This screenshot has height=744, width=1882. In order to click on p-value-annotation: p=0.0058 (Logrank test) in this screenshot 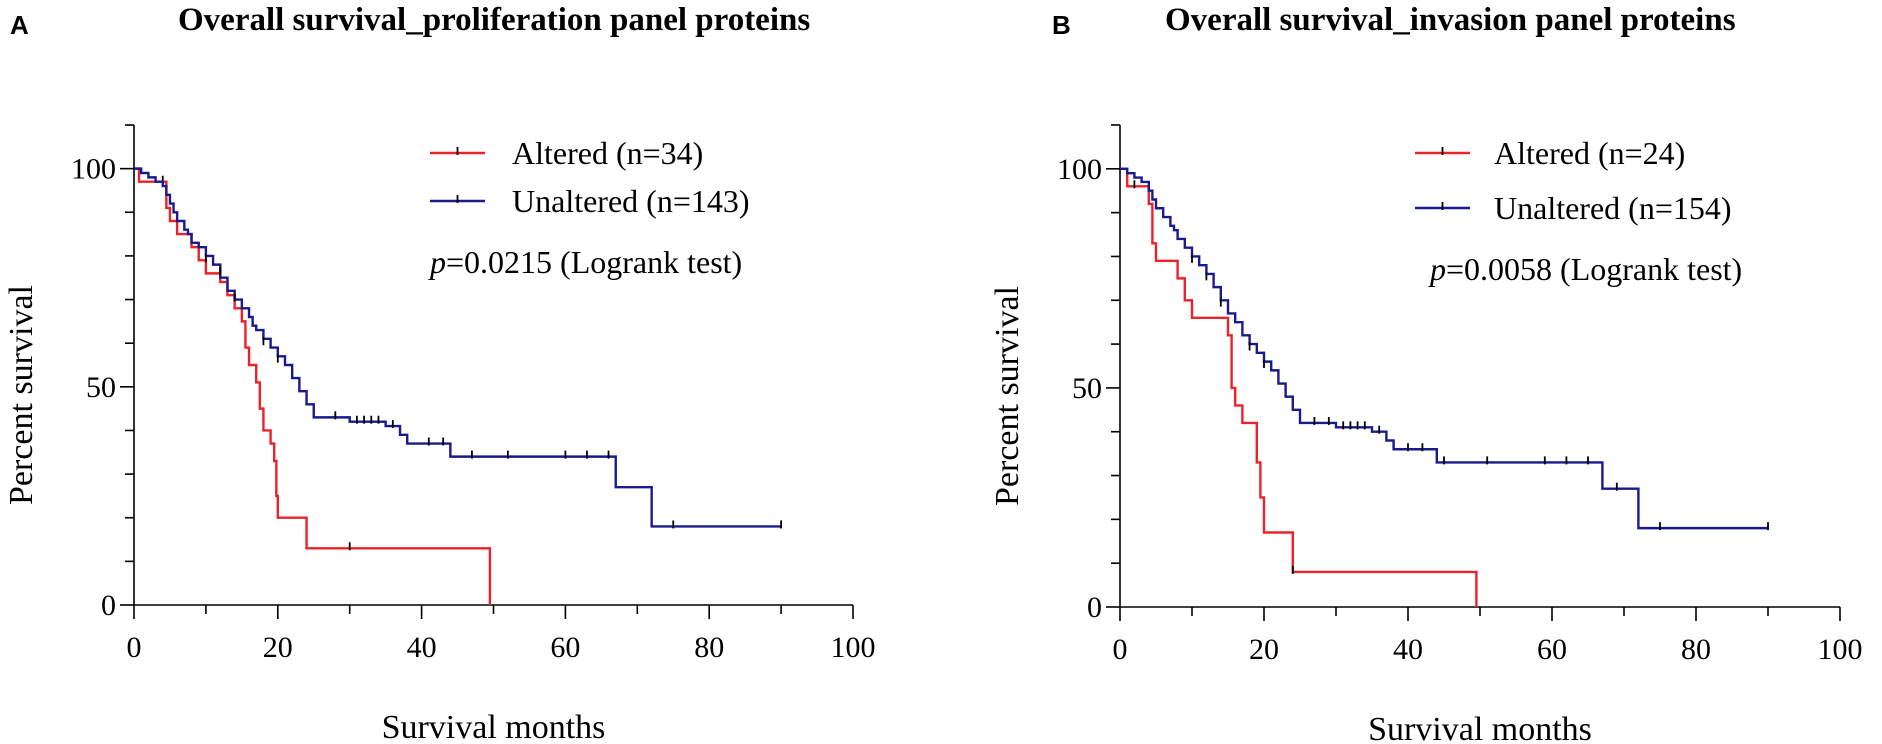, I will do `click(1585, 269)`.